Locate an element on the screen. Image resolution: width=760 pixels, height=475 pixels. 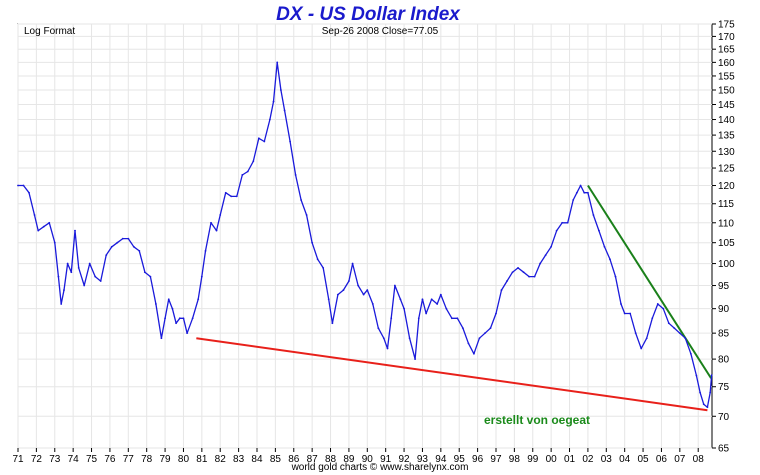
y-tick-label: 75 is located at coordinates (724, 387).